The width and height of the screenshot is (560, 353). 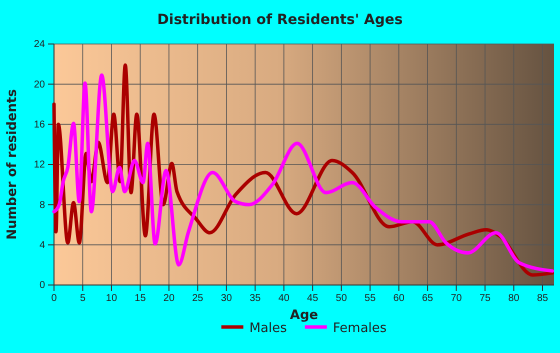 I want to click on x-tick-label: 10, so click(x=112, y=298).